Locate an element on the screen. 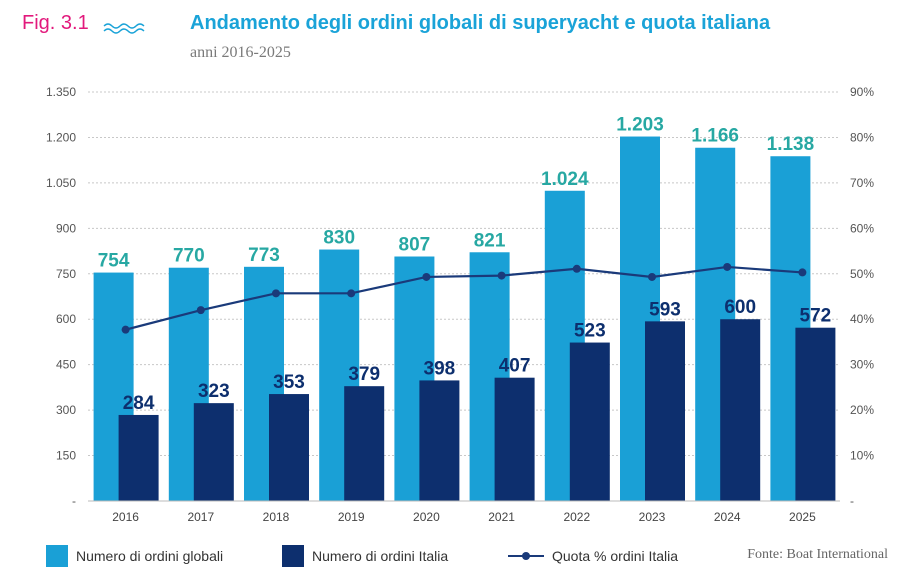 This screenshot has height=573, width=913. data-label-global: 1.203 is located at coordinates (640, 125).